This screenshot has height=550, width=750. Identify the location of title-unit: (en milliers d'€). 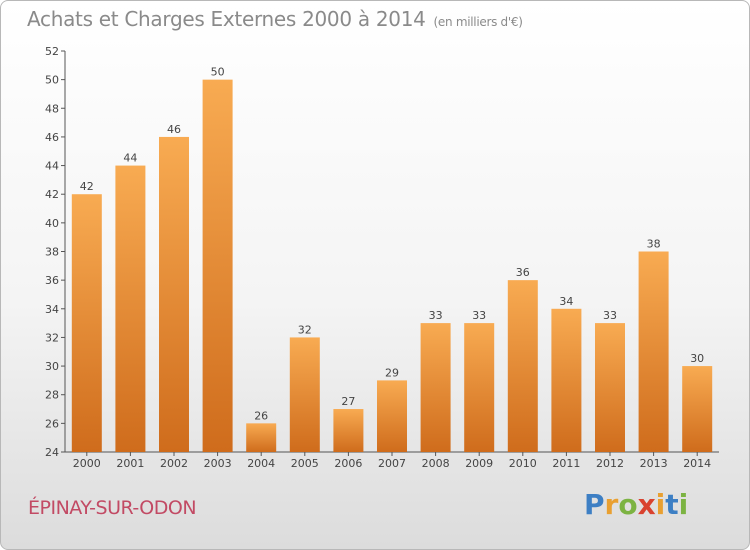
(478, 22).